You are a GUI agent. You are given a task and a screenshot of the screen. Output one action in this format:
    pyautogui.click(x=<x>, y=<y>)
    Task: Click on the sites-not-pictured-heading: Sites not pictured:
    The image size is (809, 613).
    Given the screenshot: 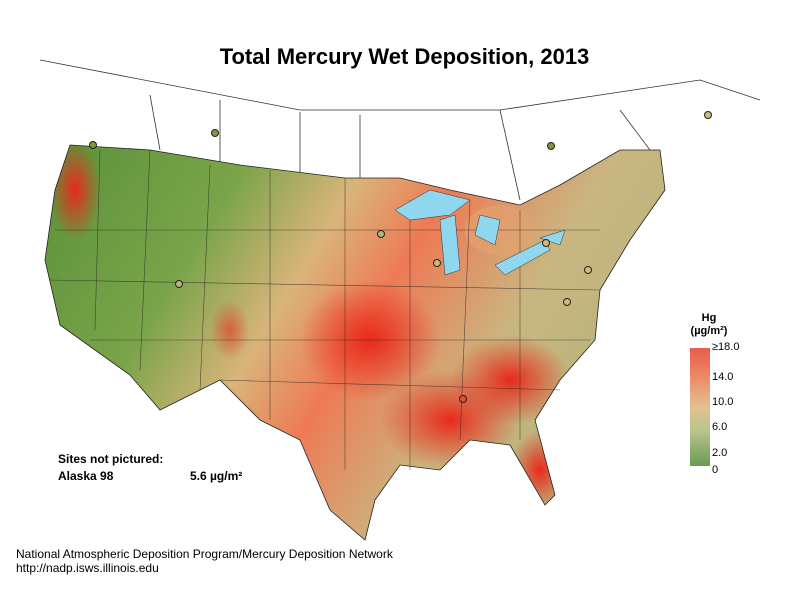 What is the action you would take?
    pyautogui.click(x=111, y=459)
    